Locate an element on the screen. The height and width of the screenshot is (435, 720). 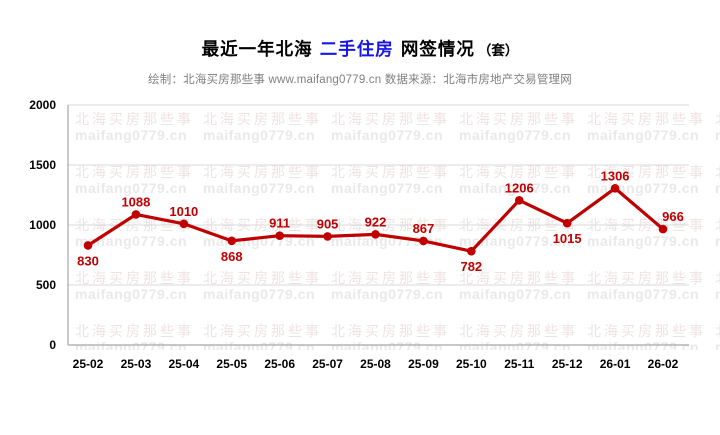
chart-title: 最近一年北海 二手住房 网签情况 （套） is located at coordinates (360, 48).